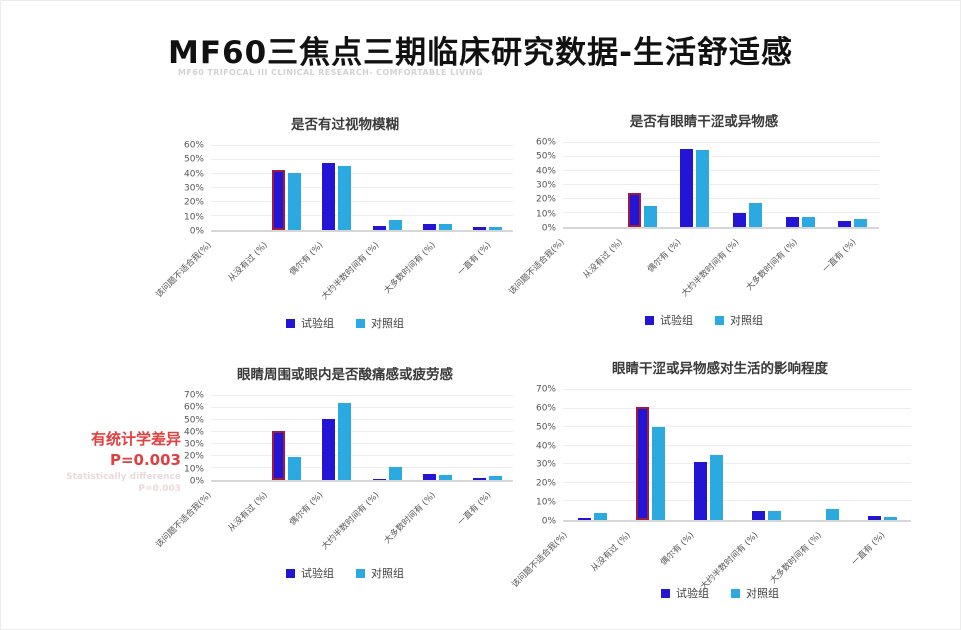 The height and width of the screenshot is (630, 961). What do you see at coordinates (194, 188) in the screenshot?
I see `y-axis: 60% 50% 40% 30% 20% 10% 0%` at bounding box center [194, 188].